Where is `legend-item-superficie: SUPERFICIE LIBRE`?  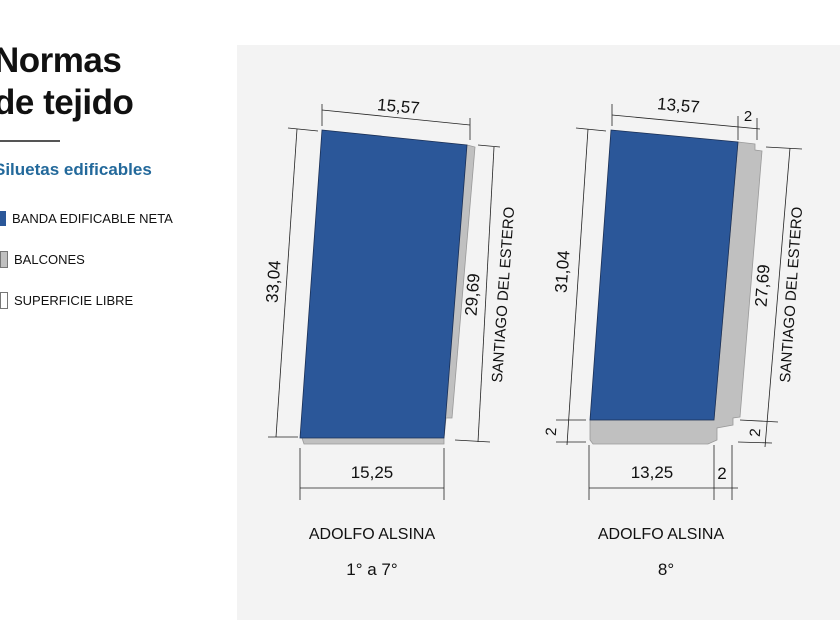
legend-item-superficie: SUPERFICIE LIBRE is located at coordinates (86, 300).